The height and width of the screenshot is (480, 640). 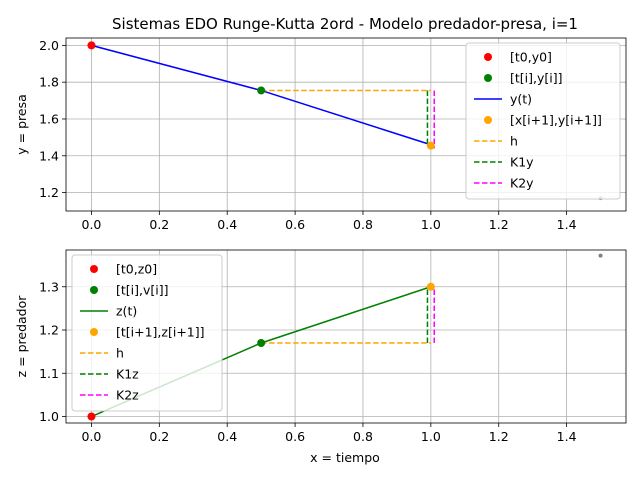 I want to click on y-tick-label: 1.8, so click(x=49, y=82).